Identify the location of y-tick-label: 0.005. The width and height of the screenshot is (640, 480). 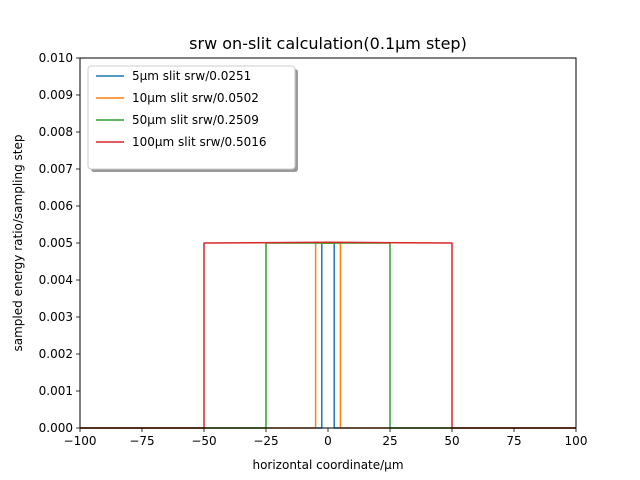
(56, 243).